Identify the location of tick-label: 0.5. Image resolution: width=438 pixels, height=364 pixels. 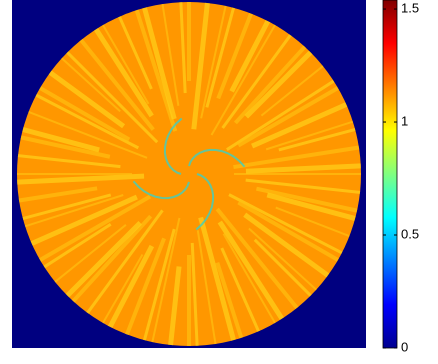
(410, 233).